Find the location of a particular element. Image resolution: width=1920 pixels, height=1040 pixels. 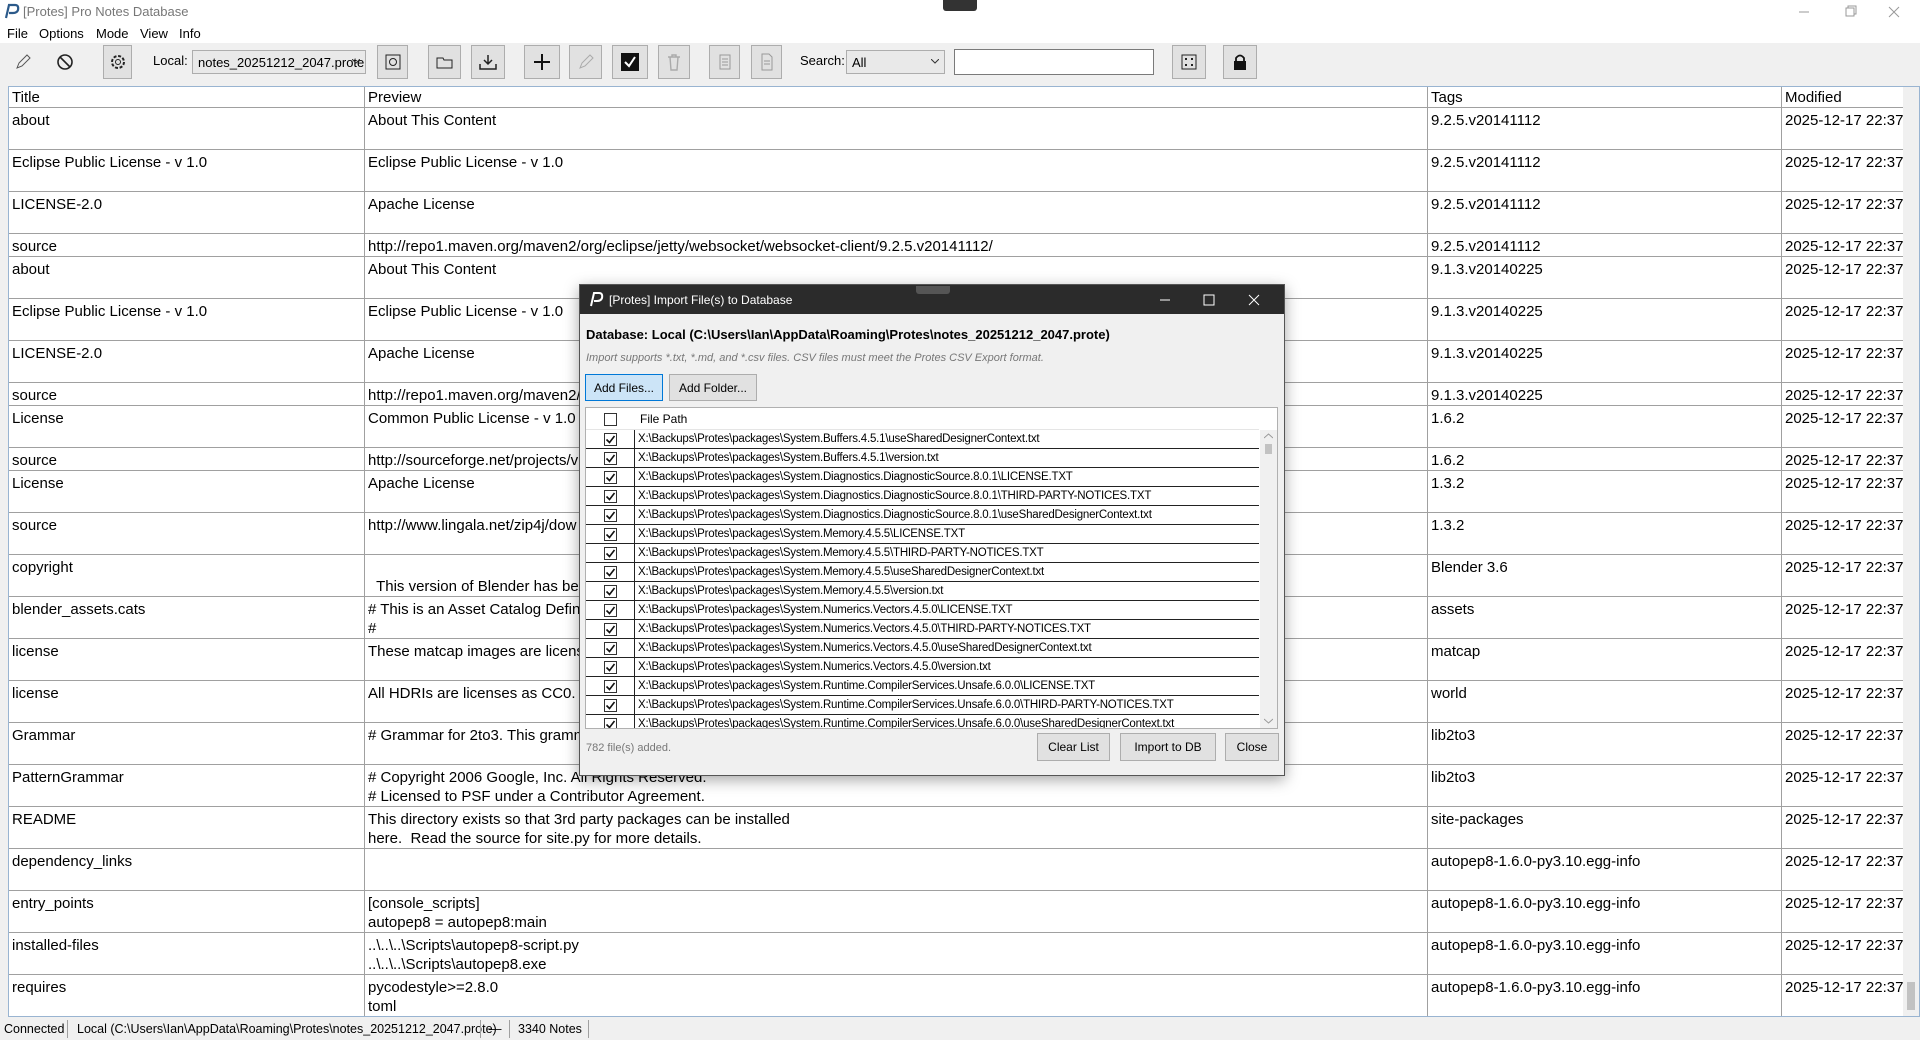

database-select: notes_20251212_2047.prote is located at coordinates (279, 62).